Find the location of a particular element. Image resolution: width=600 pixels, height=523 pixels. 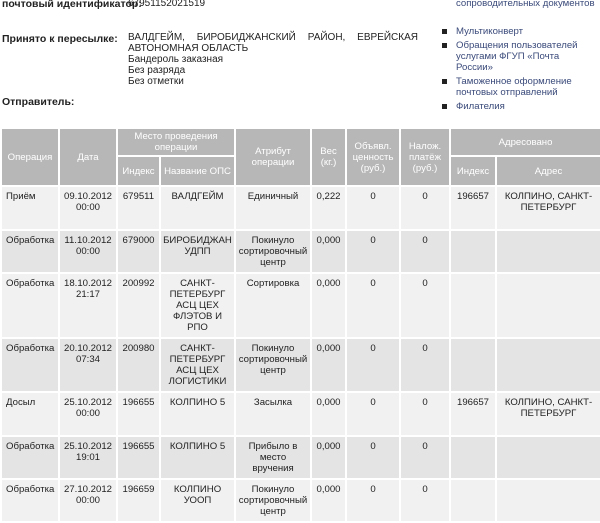

col-index: Индекс is located at coordinates (138, 171).